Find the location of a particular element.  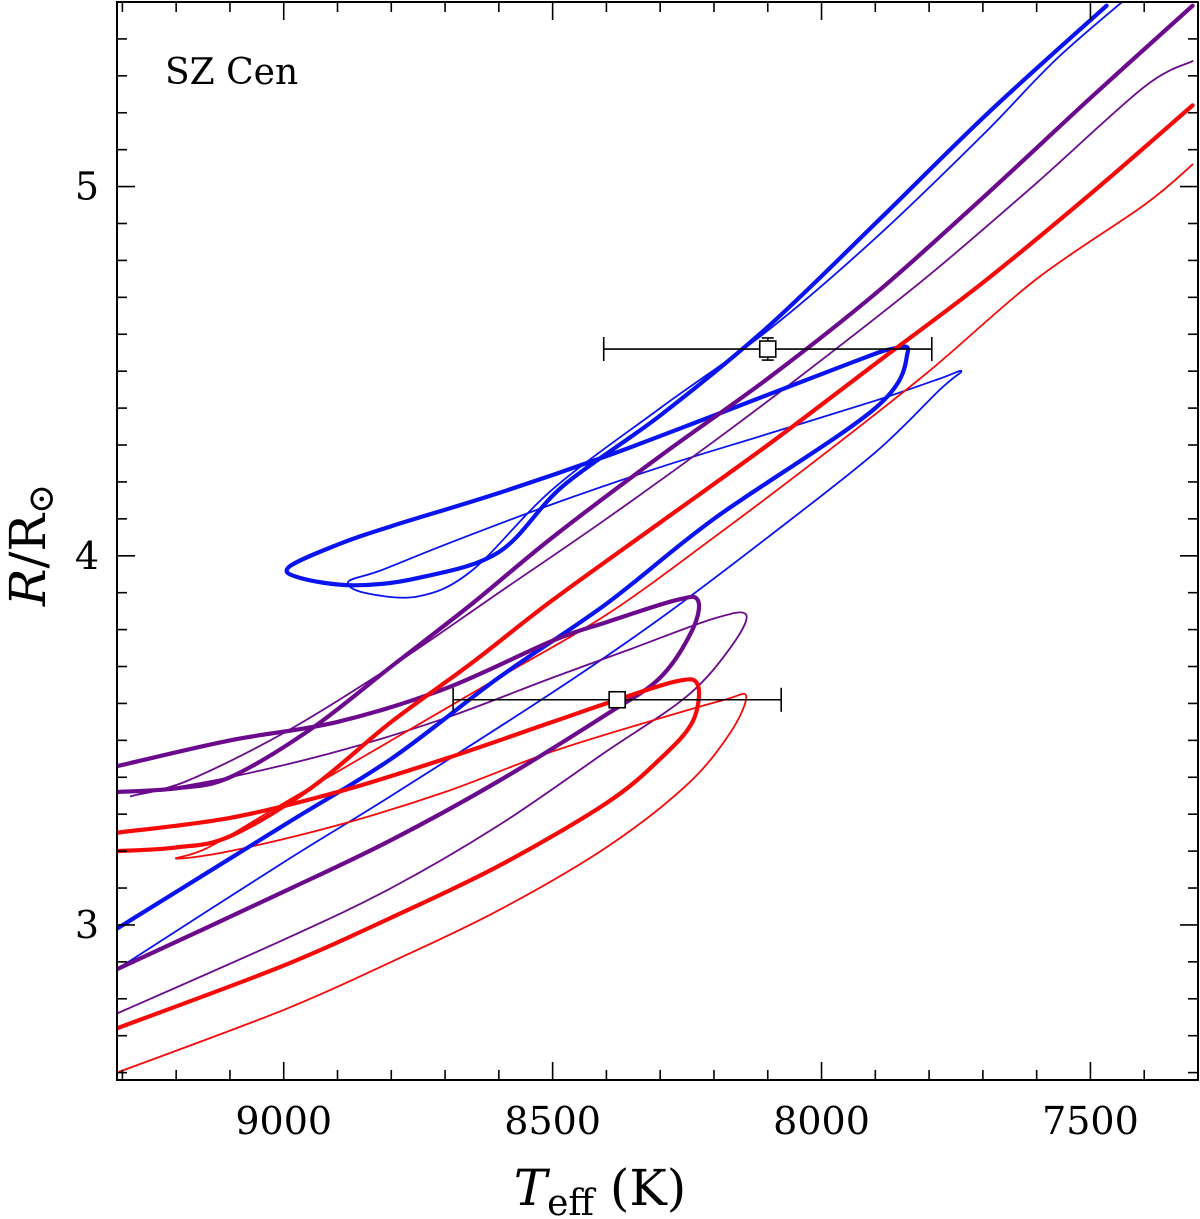

track-red-thick is located at coordinates (409, 854).